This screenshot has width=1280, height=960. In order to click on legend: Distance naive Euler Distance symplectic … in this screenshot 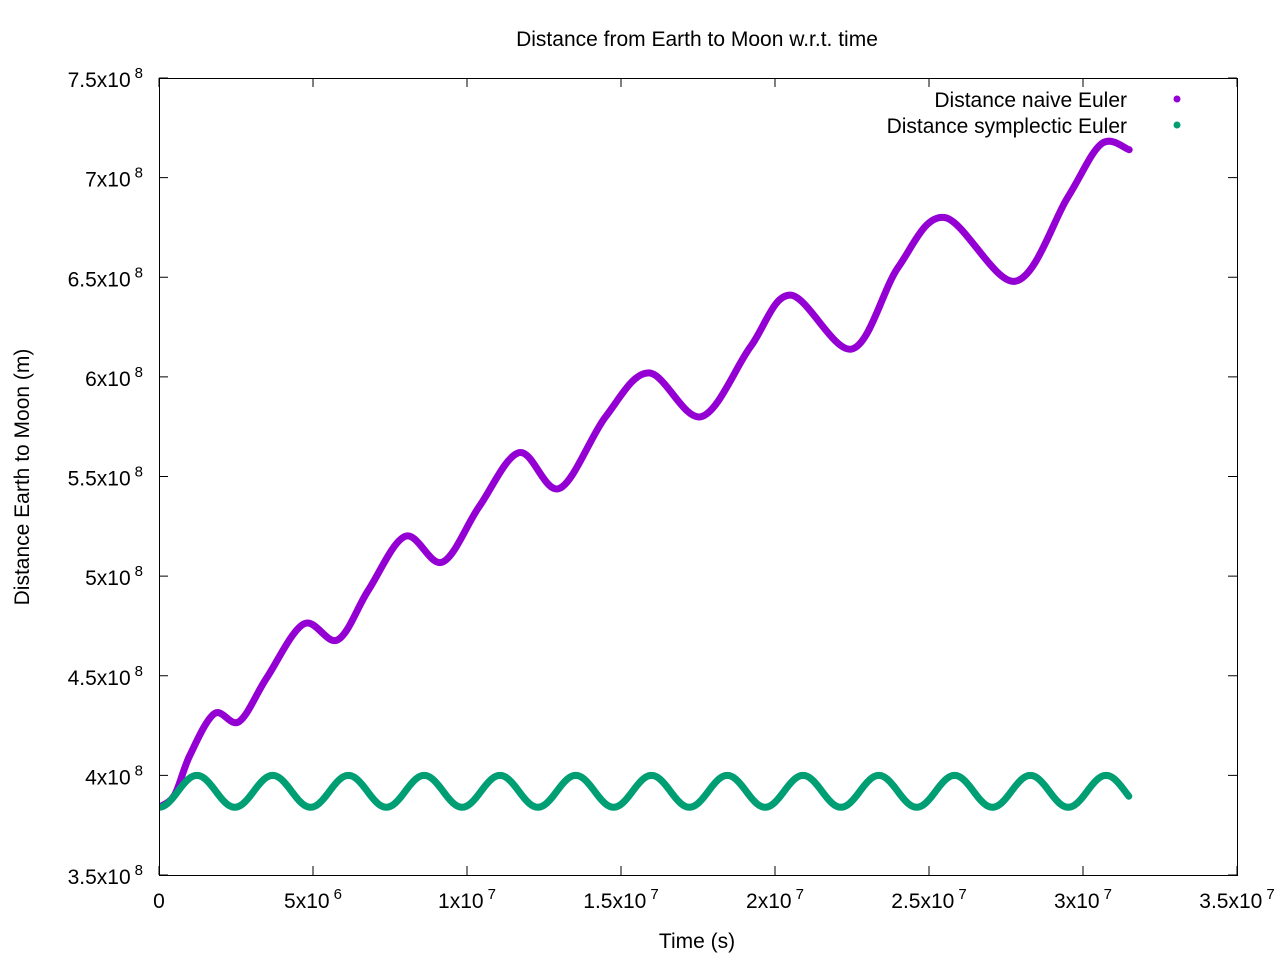, I will do `click(1034, 113)`.